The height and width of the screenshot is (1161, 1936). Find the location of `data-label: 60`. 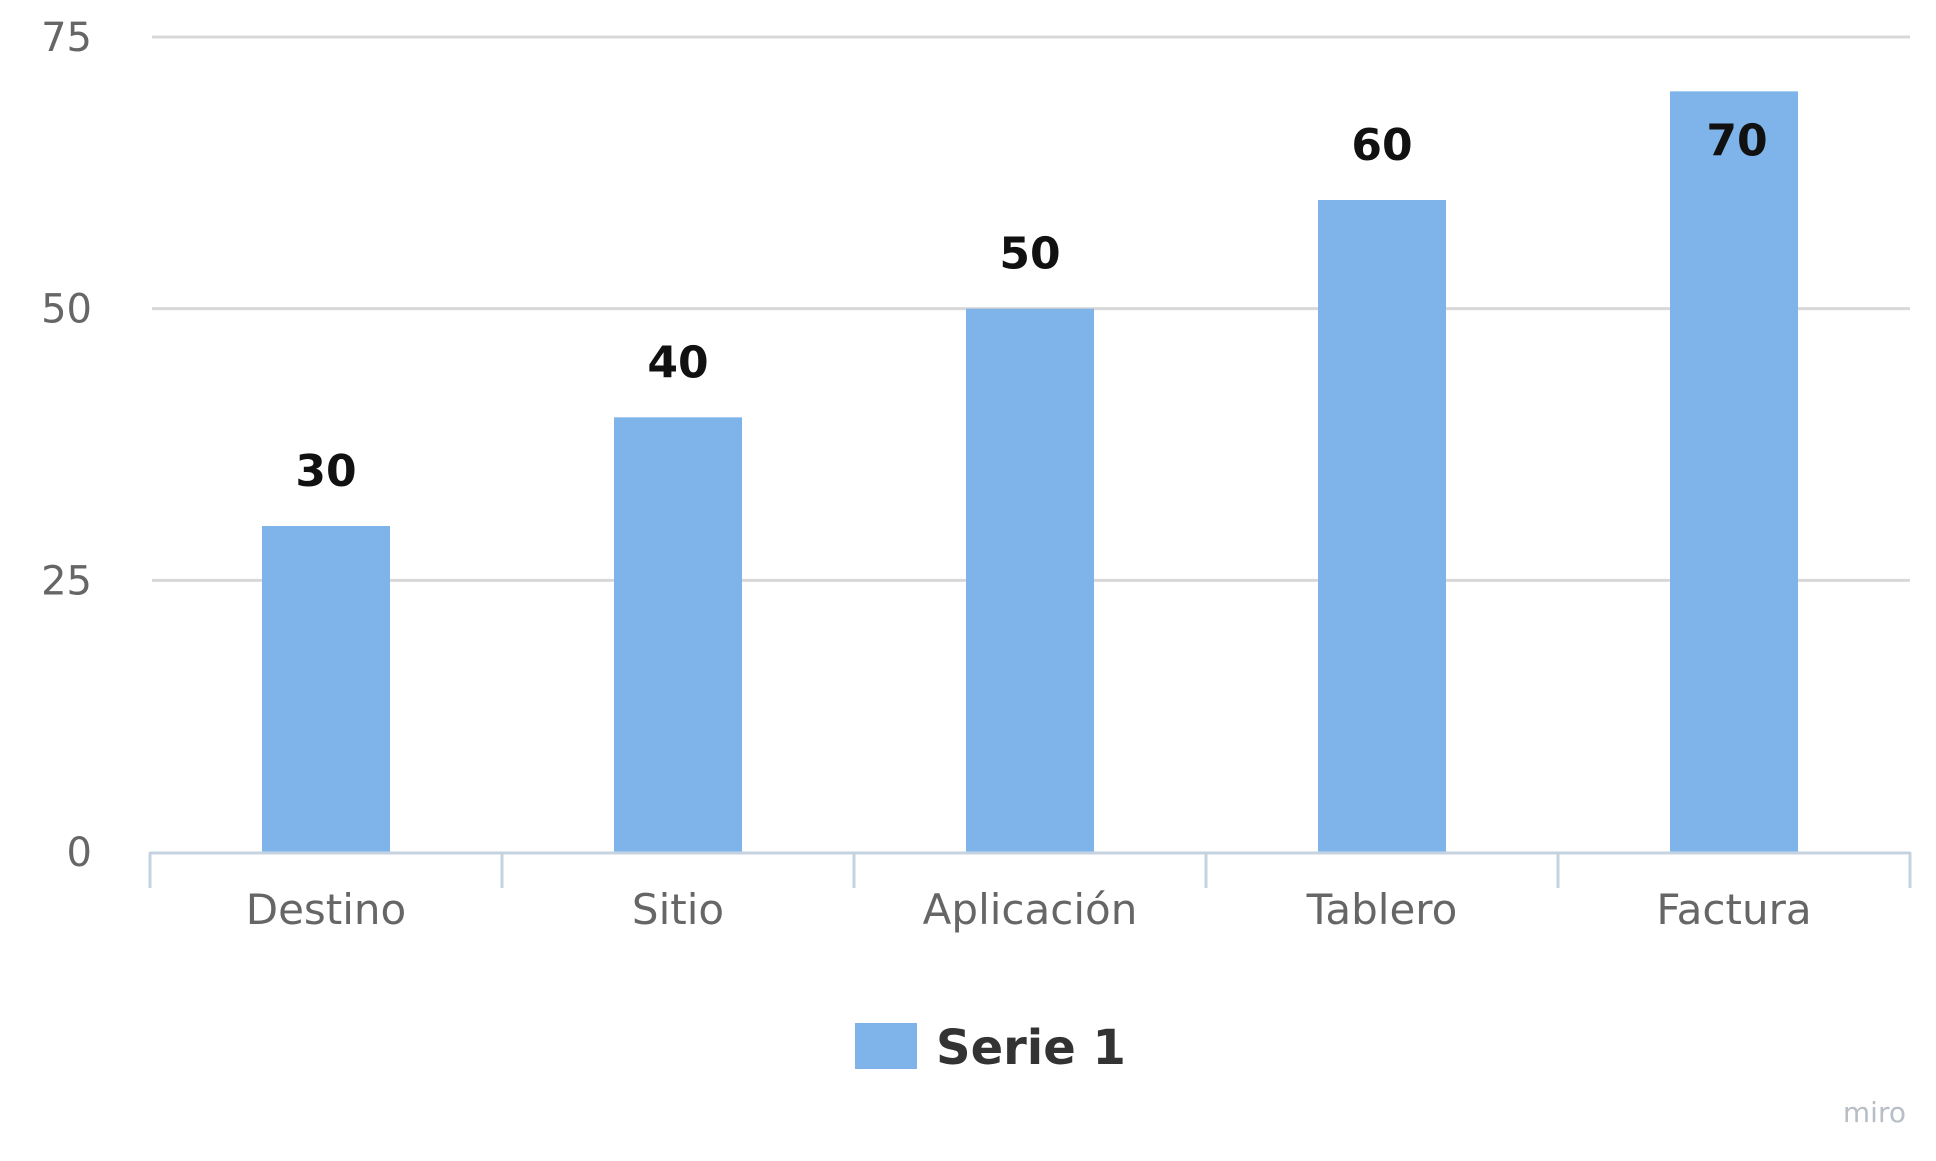

data-label: 60 is located at coordinates (1381, 145).